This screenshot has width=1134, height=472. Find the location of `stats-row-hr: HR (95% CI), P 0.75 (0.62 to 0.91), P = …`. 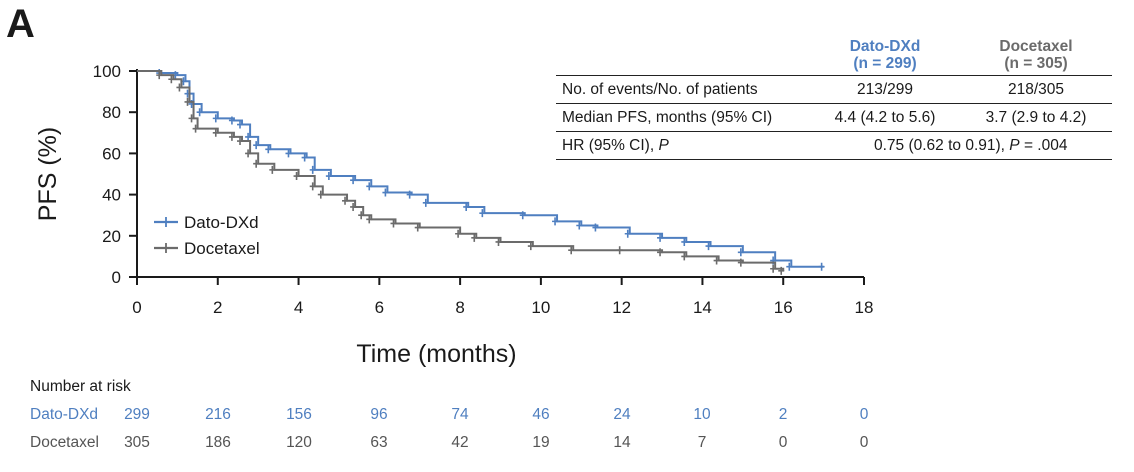

stats-row-hr: HR (95% CI), P 0.75 (0.62 to 0.91), P = … is located at coordinates (834, 145).